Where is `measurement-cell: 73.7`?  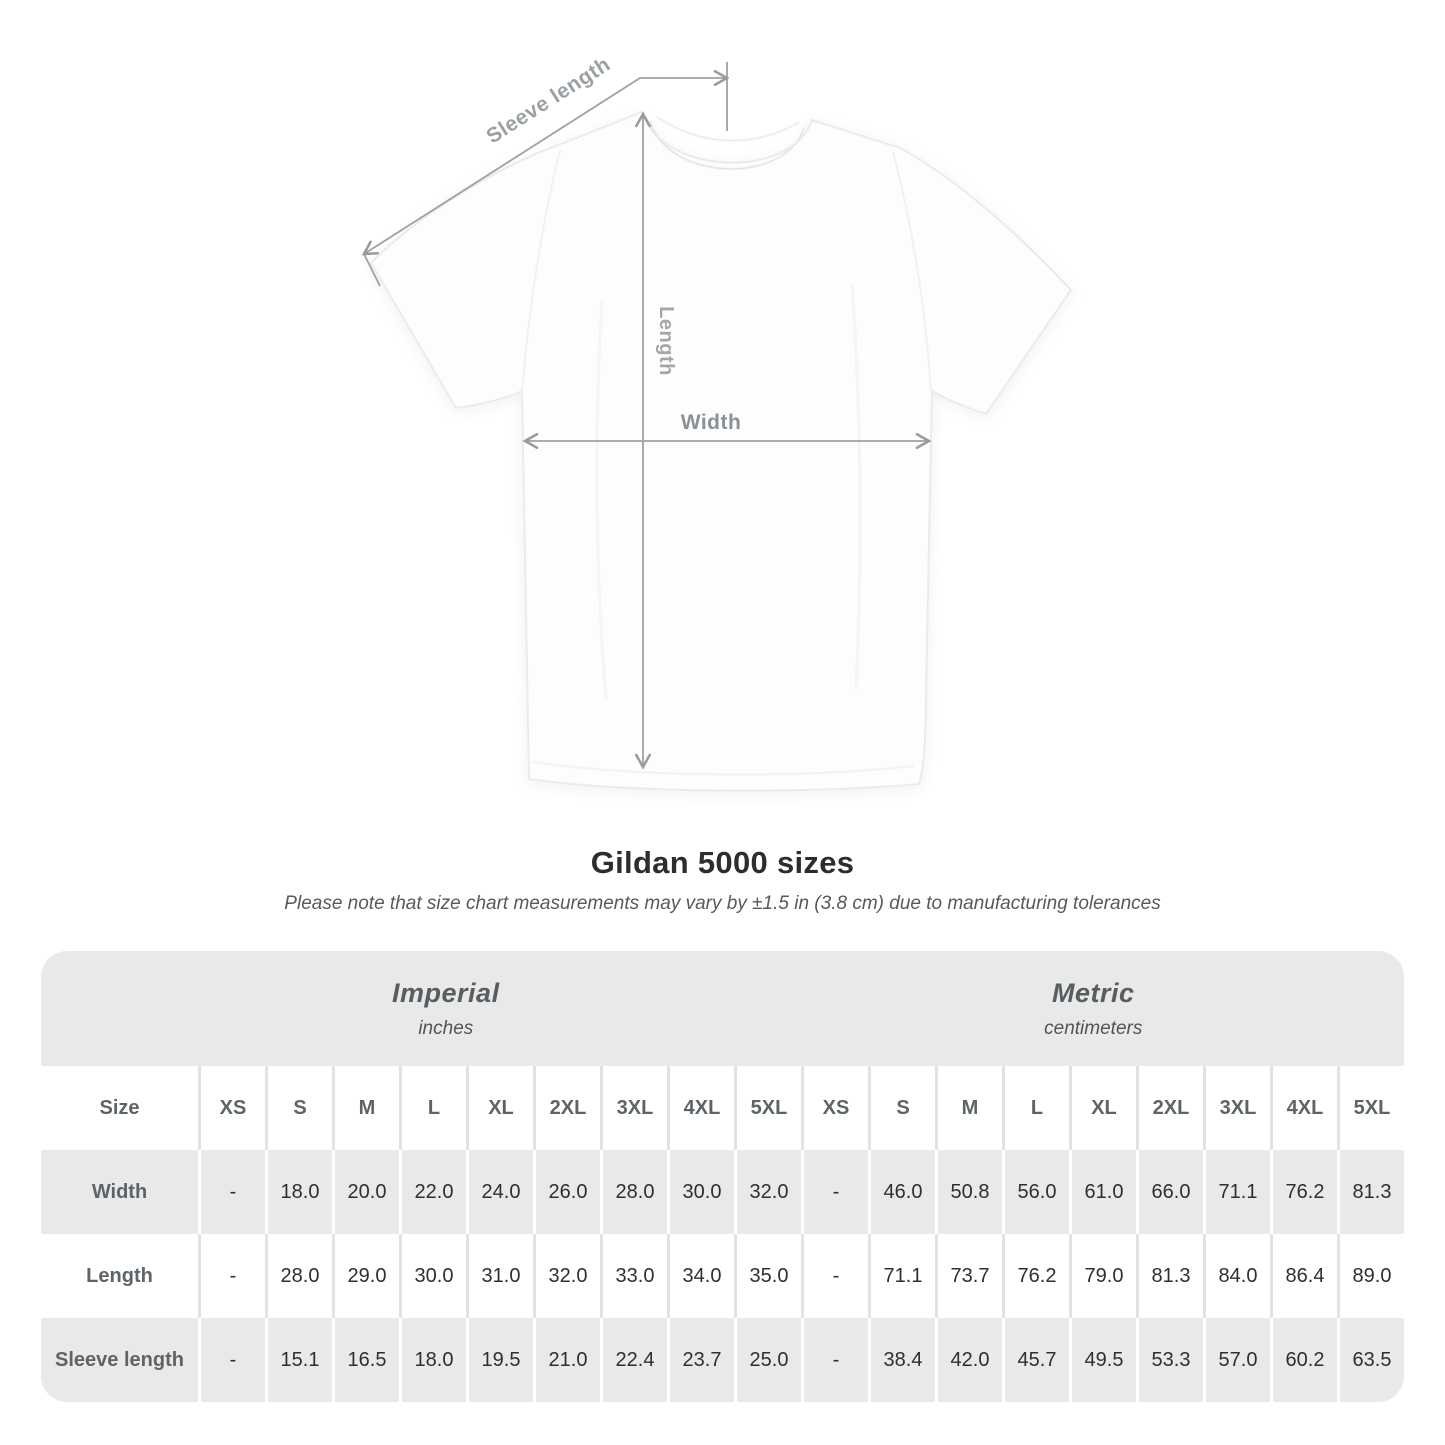
measurement-cell: 73.7 is located at coordinates (968, 1276).